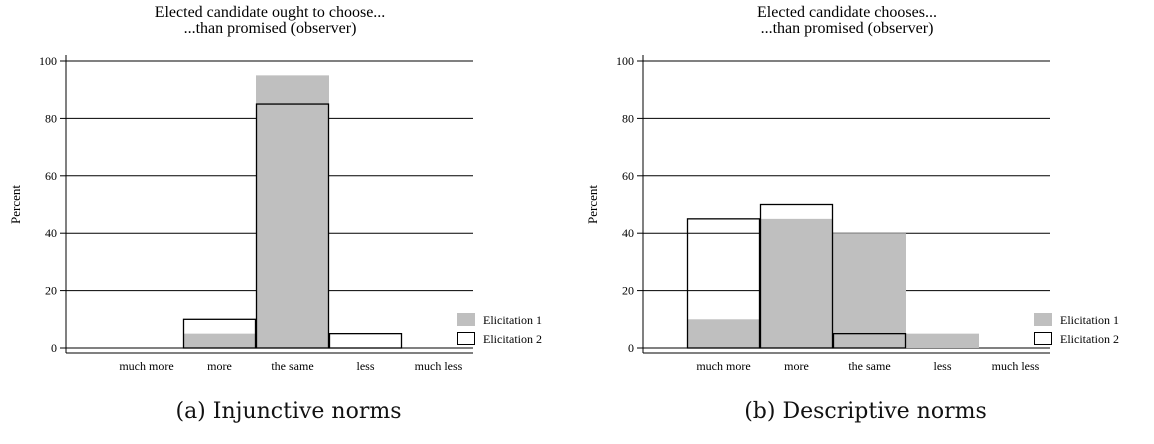  Describe the element at coordinates (288, 411) in the screenshot. I see `caption-injunctive: (a) Injunctive norms` at that location.